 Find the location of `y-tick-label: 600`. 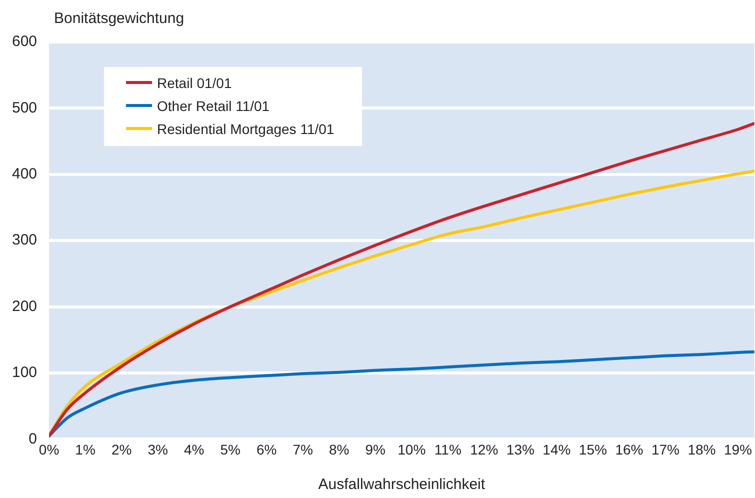

y-tick-label: 600 is located at coordinates (25, 41).